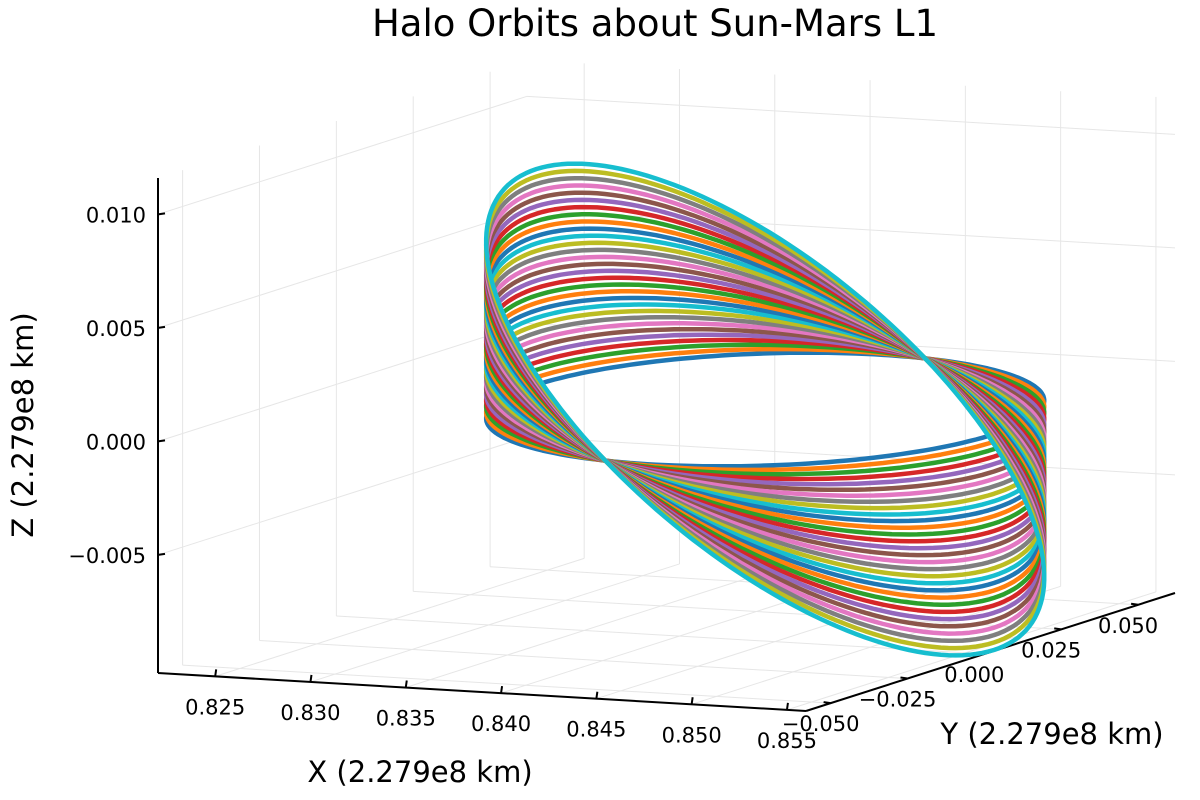 The image size is (1200, 800). I want to click on orbit-line, so click(765, 409).